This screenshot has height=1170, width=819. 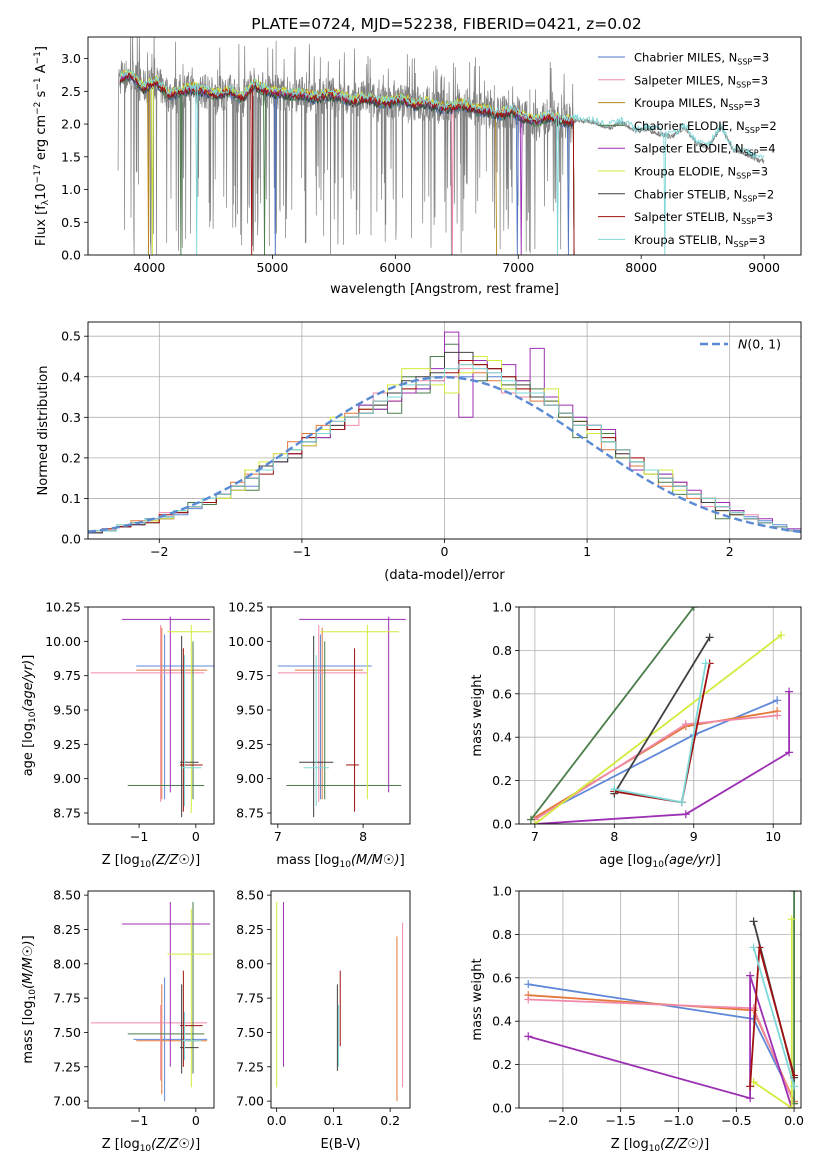 I want to click on xlabel-sub: 10, so click(x=655, y=1149).